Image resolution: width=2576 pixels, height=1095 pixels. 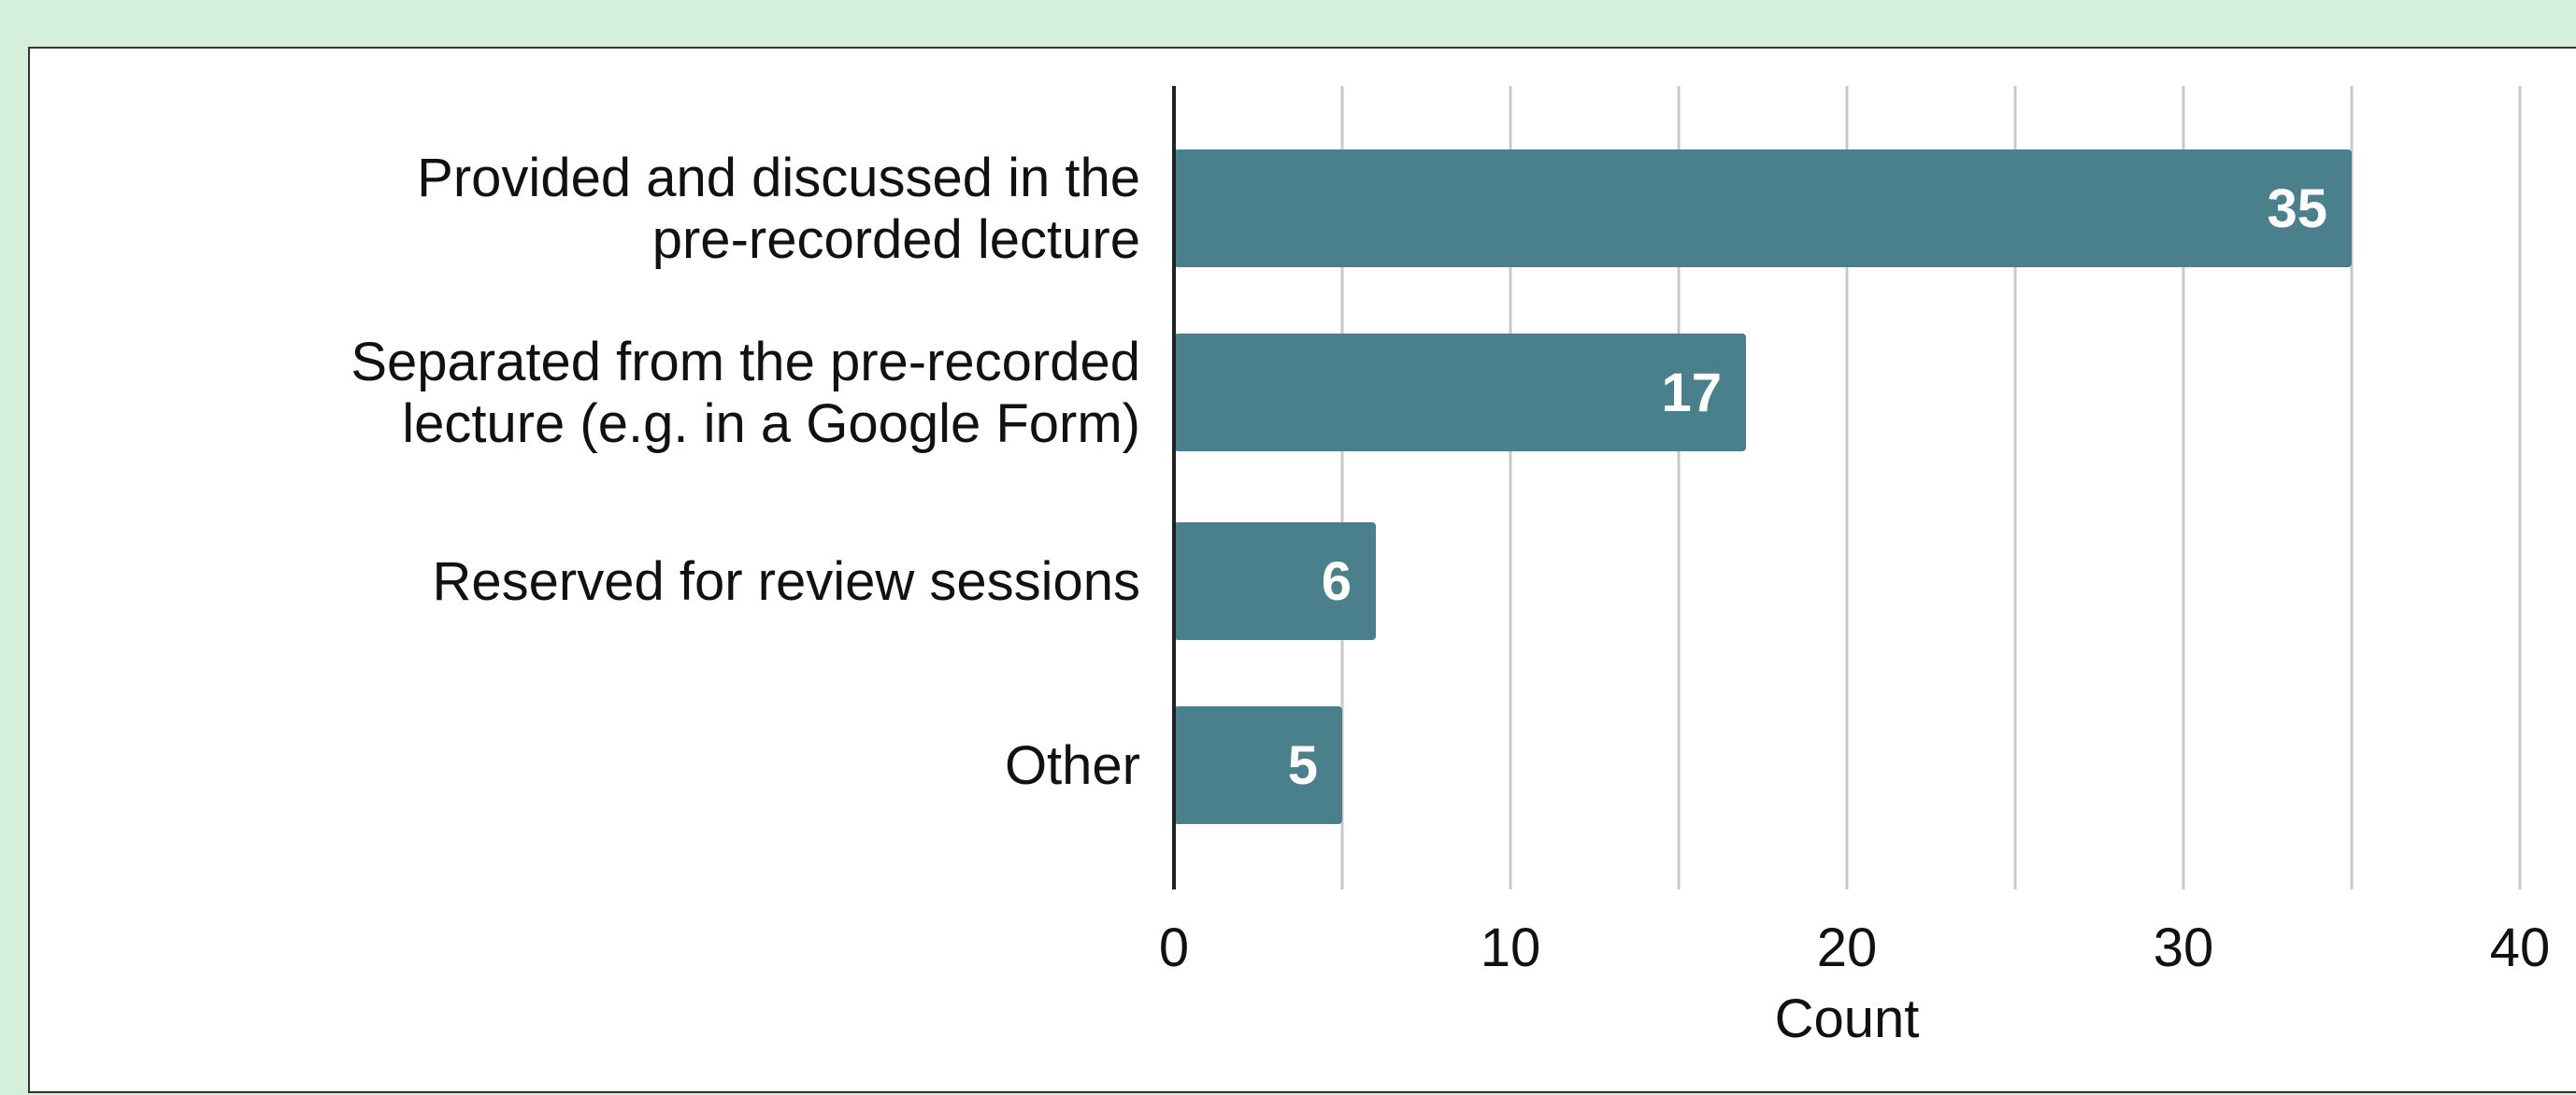 What do you see at coordinates (1691, 393) in the screenshot?
I see `bar-value-label: 17` at bounding box center [1691, 393].